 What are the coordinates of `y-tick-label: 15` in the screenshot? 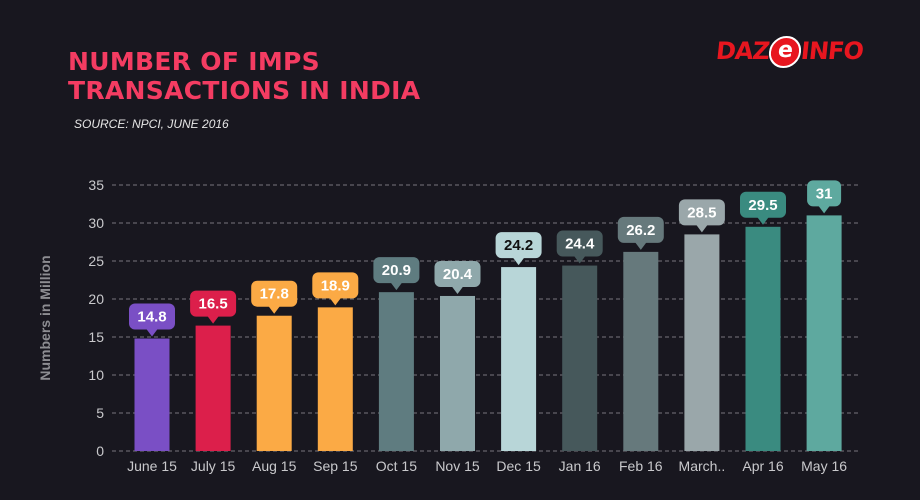 It's located at (96, 337).